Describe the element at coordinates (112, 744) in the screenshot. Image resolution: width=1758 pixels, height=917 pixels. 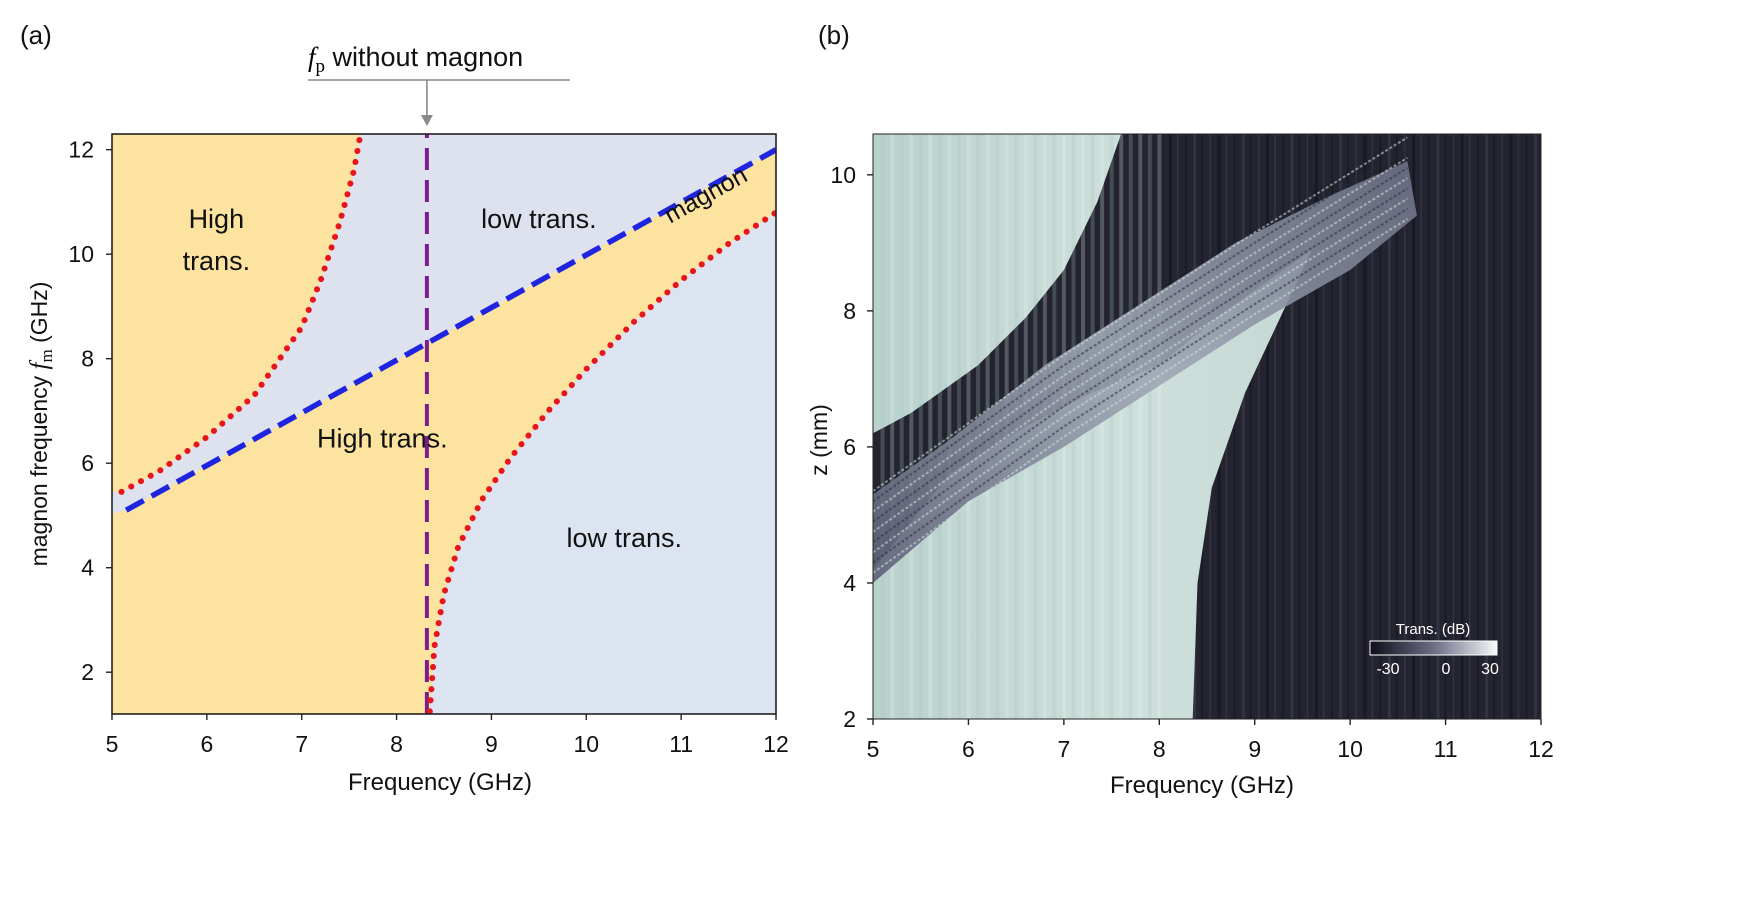
I see `x-tick-label-a-5: 5` at that location.